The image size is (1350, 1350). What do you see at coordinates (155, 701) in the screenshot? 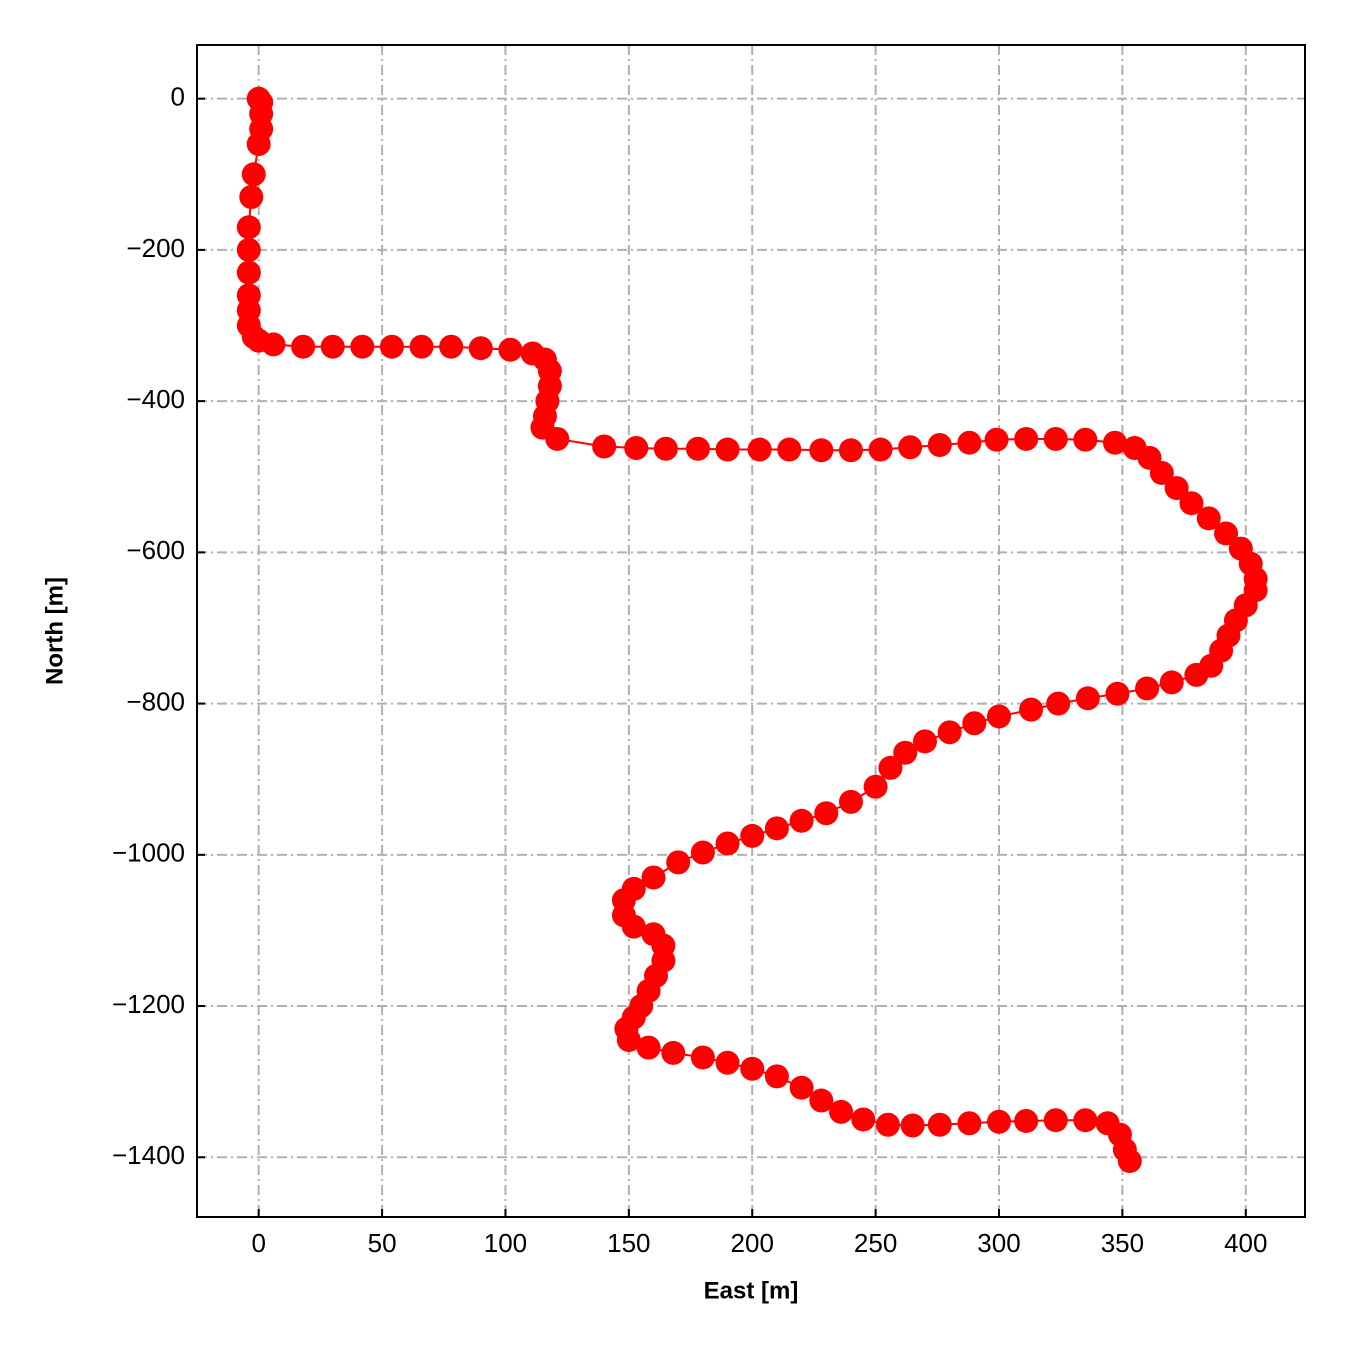
I see `y-tick-label: −800` at bounding box center [155, 701].